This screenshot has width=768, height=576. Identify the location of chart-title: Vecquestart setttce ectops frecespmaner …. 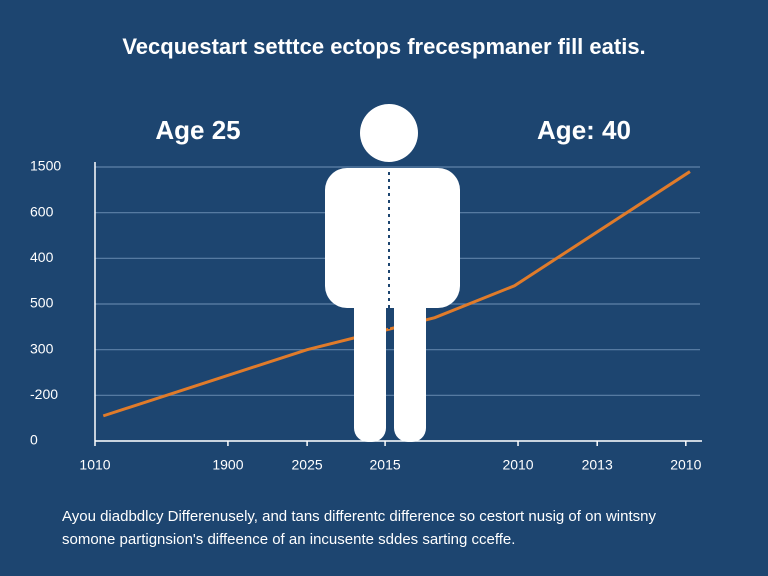
(383, 46).